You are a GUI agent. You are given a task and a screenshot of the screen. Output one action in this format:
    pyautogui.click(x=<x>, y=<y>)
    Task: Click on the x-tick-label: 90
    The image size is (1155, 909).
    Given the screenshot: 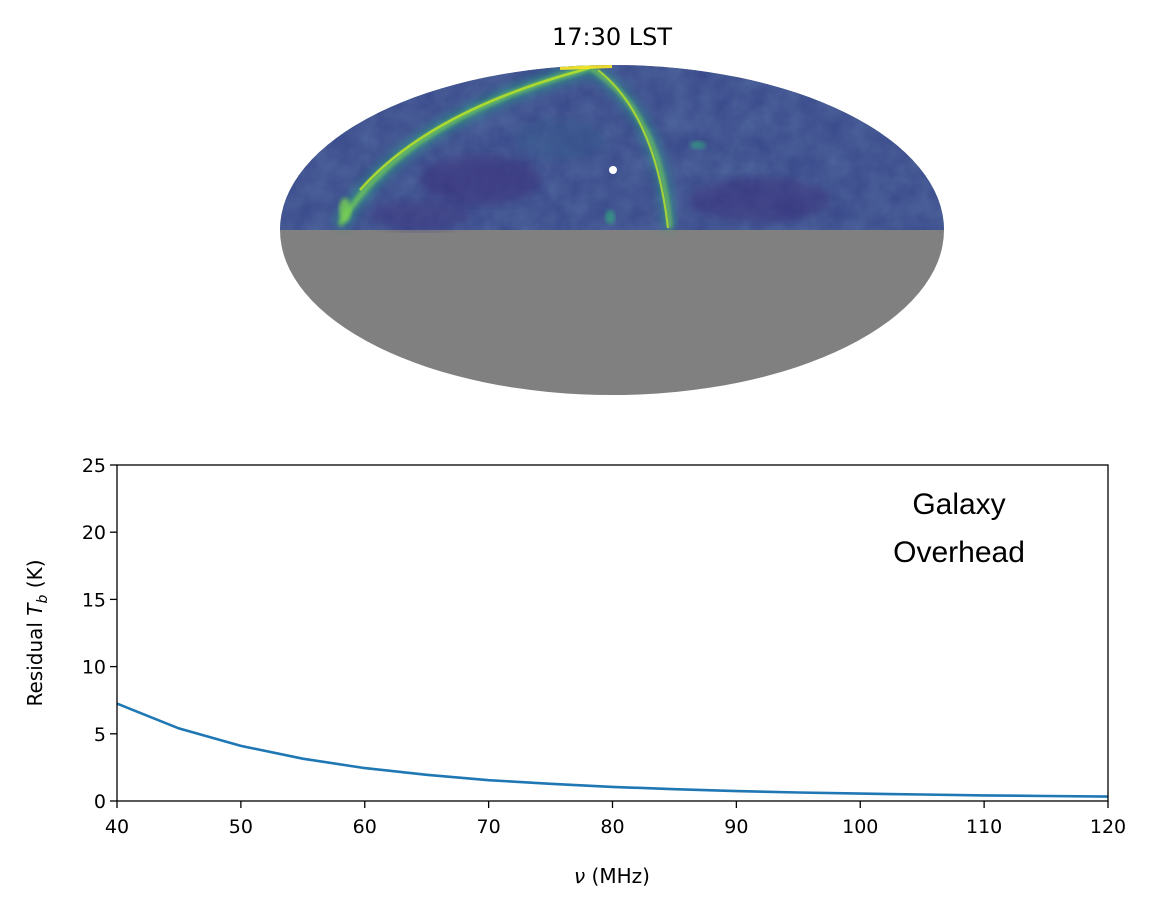 What is the action you would take?
    pyautogui.click(x=736, y=827)
    